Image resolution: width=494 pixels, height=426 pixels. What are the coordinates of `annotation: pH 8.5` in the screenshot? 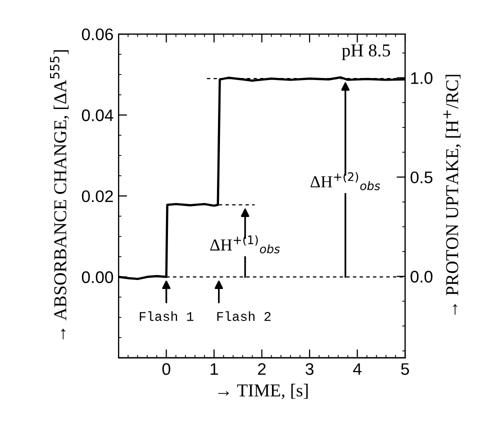 It's located at (366, 52).